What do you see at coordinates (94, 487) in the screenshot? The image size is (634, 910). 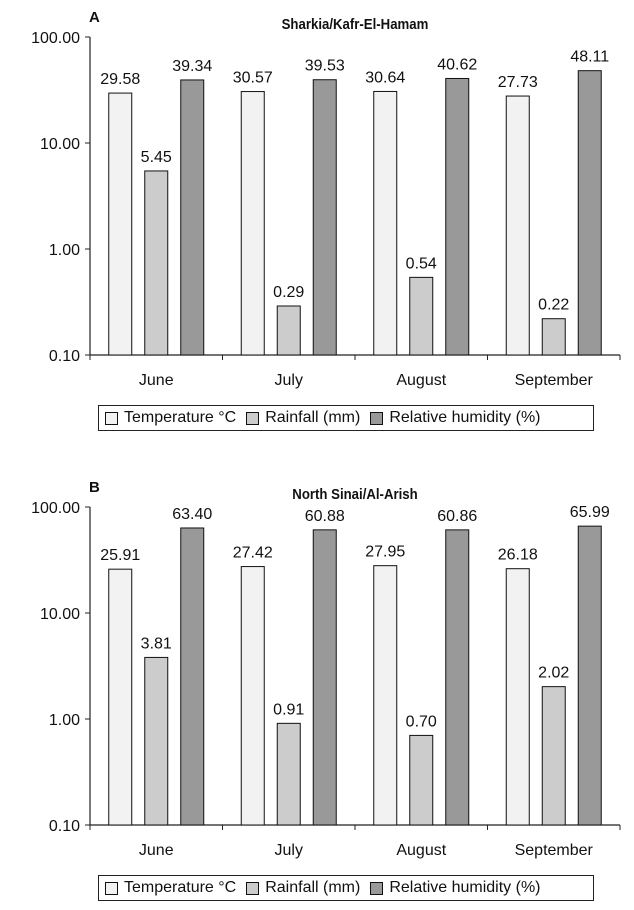 I see `panel-label-b: B` at bounding box center [94, 487].